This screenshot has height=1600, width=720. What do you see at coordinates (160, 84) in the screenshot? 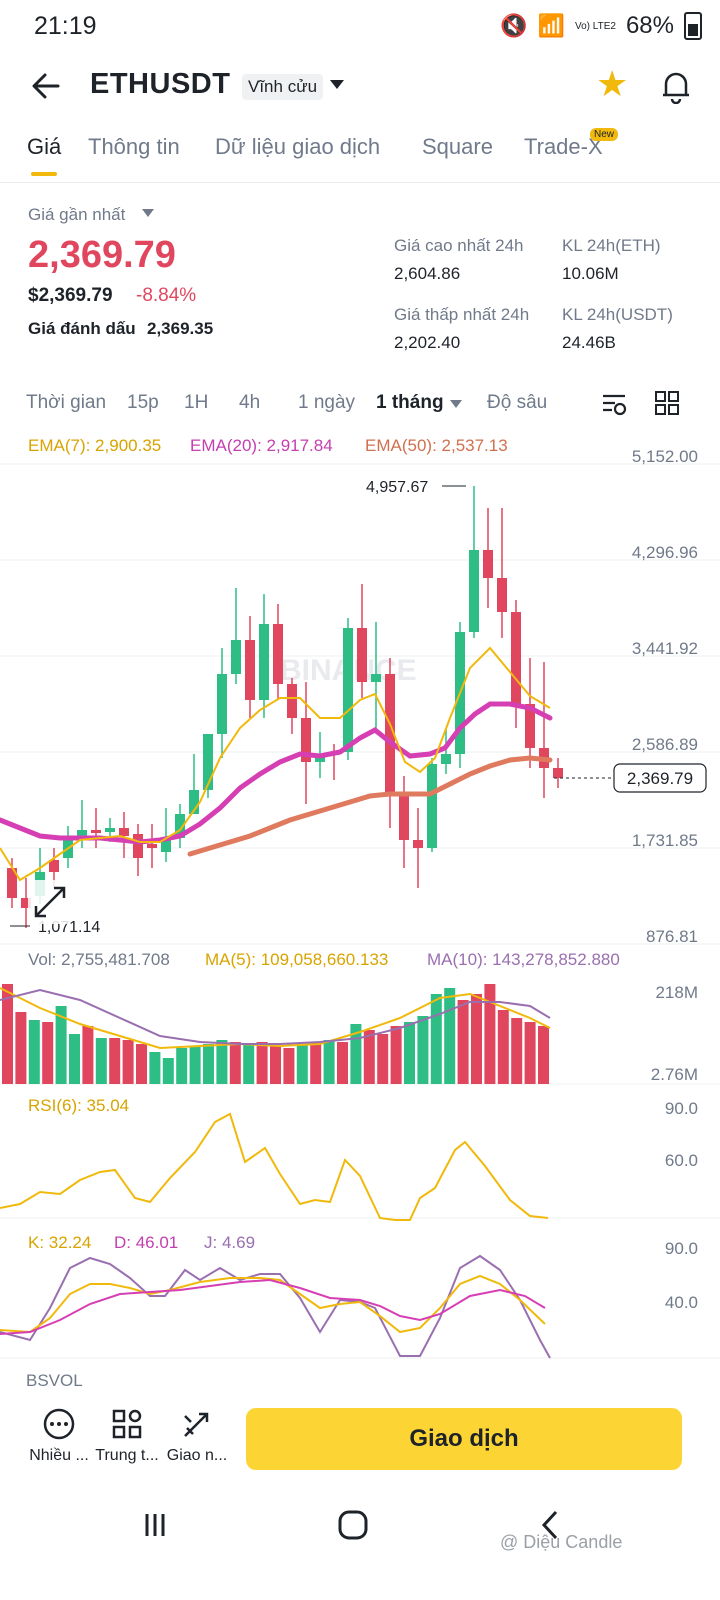
I see `pair-title: ETHUSDT` at bounding box center [160, 84].